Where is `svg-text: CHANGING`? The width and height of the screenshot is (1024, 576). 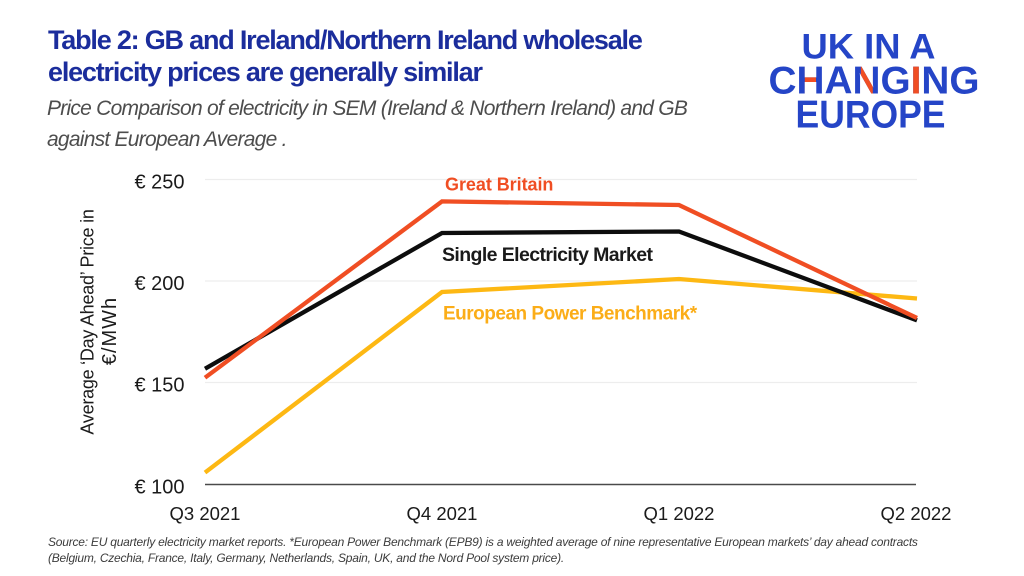
svg-text: CHANGING is located at coordinates (874, 80).